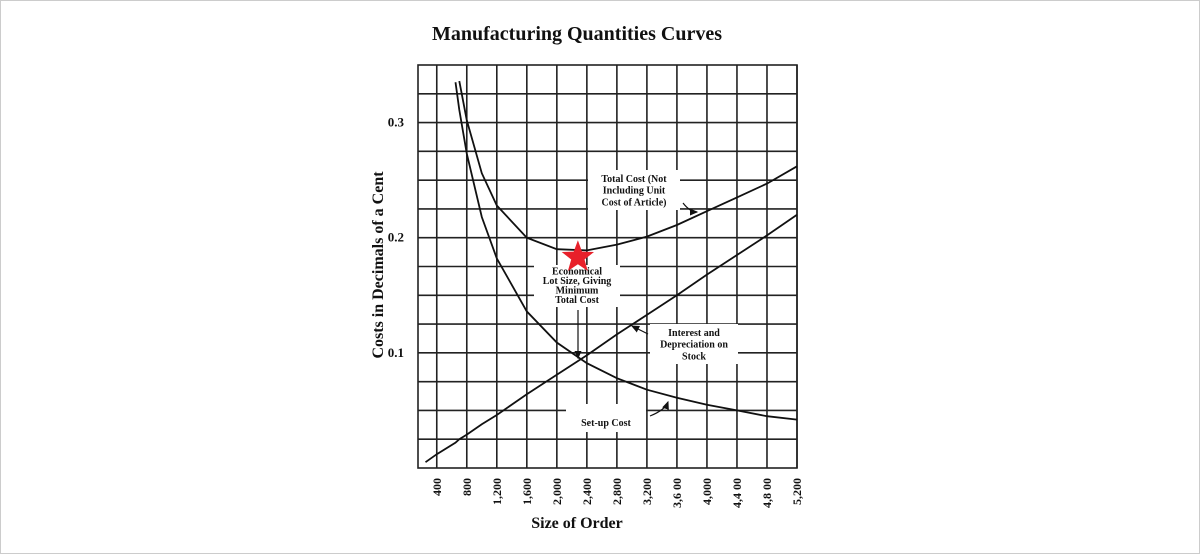  What do you see at coordinates (647, 491) in the screenshot?
I see `x-tick-label: 3,200` at bounding box center [647, 491].